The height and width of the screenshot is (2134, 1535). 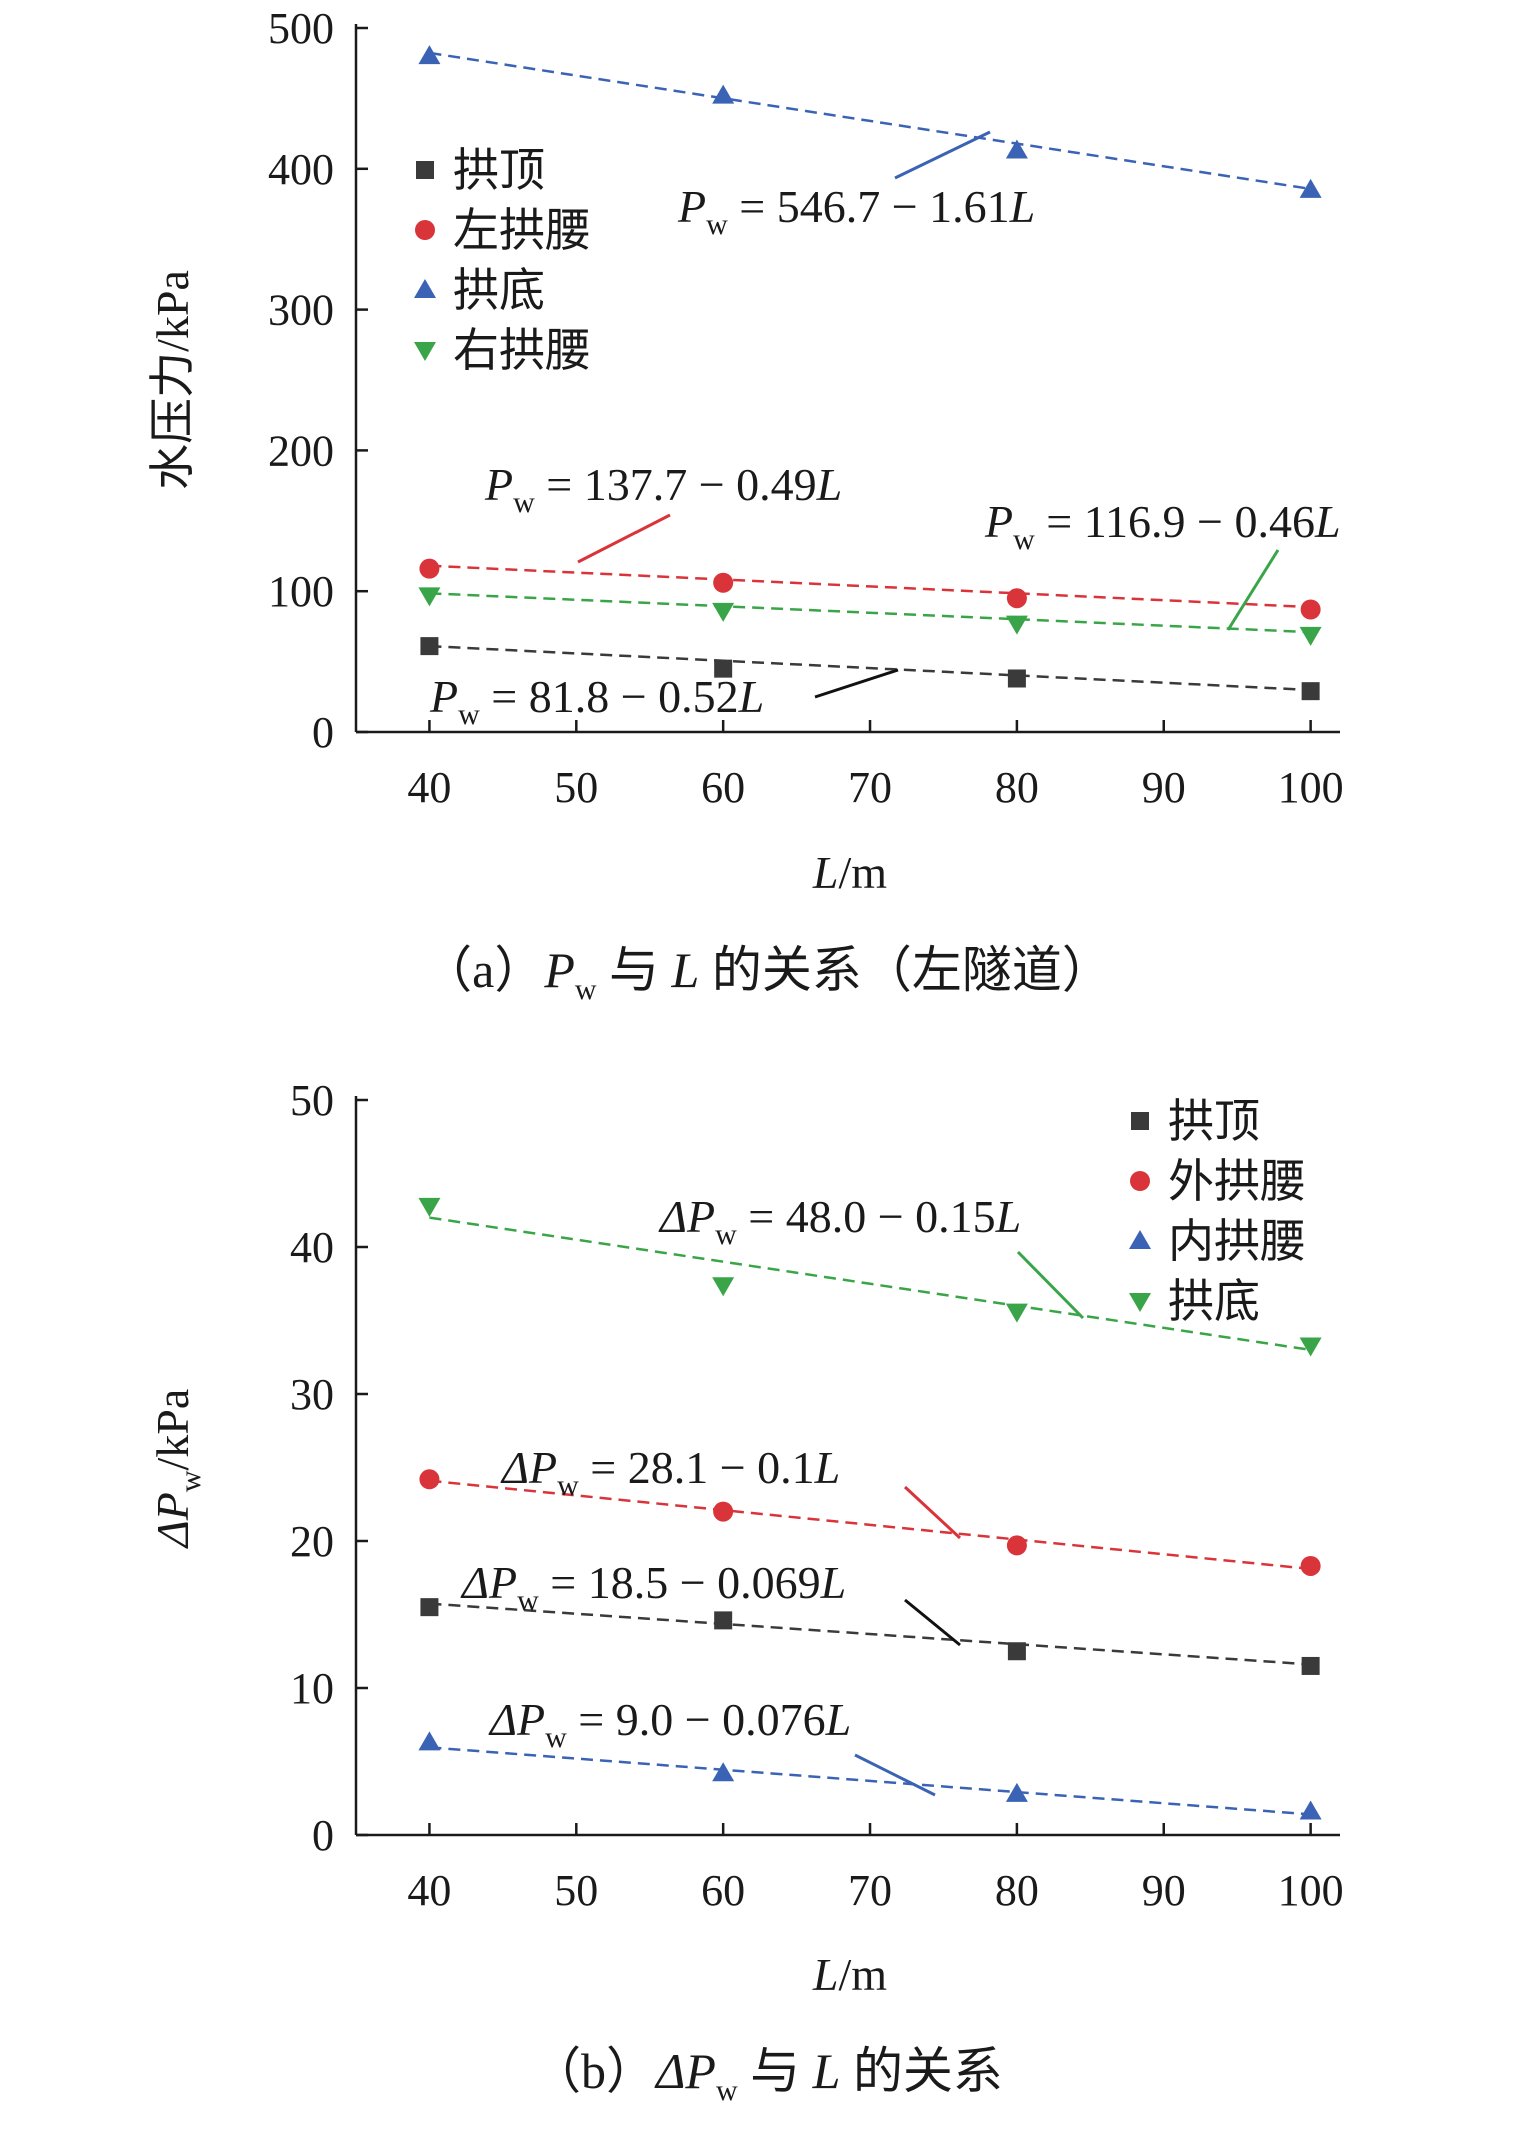 I want to click on chart-b-annotation-1: ΔPw = 28.1 − 0.1L, so click(x=670, y=1472).